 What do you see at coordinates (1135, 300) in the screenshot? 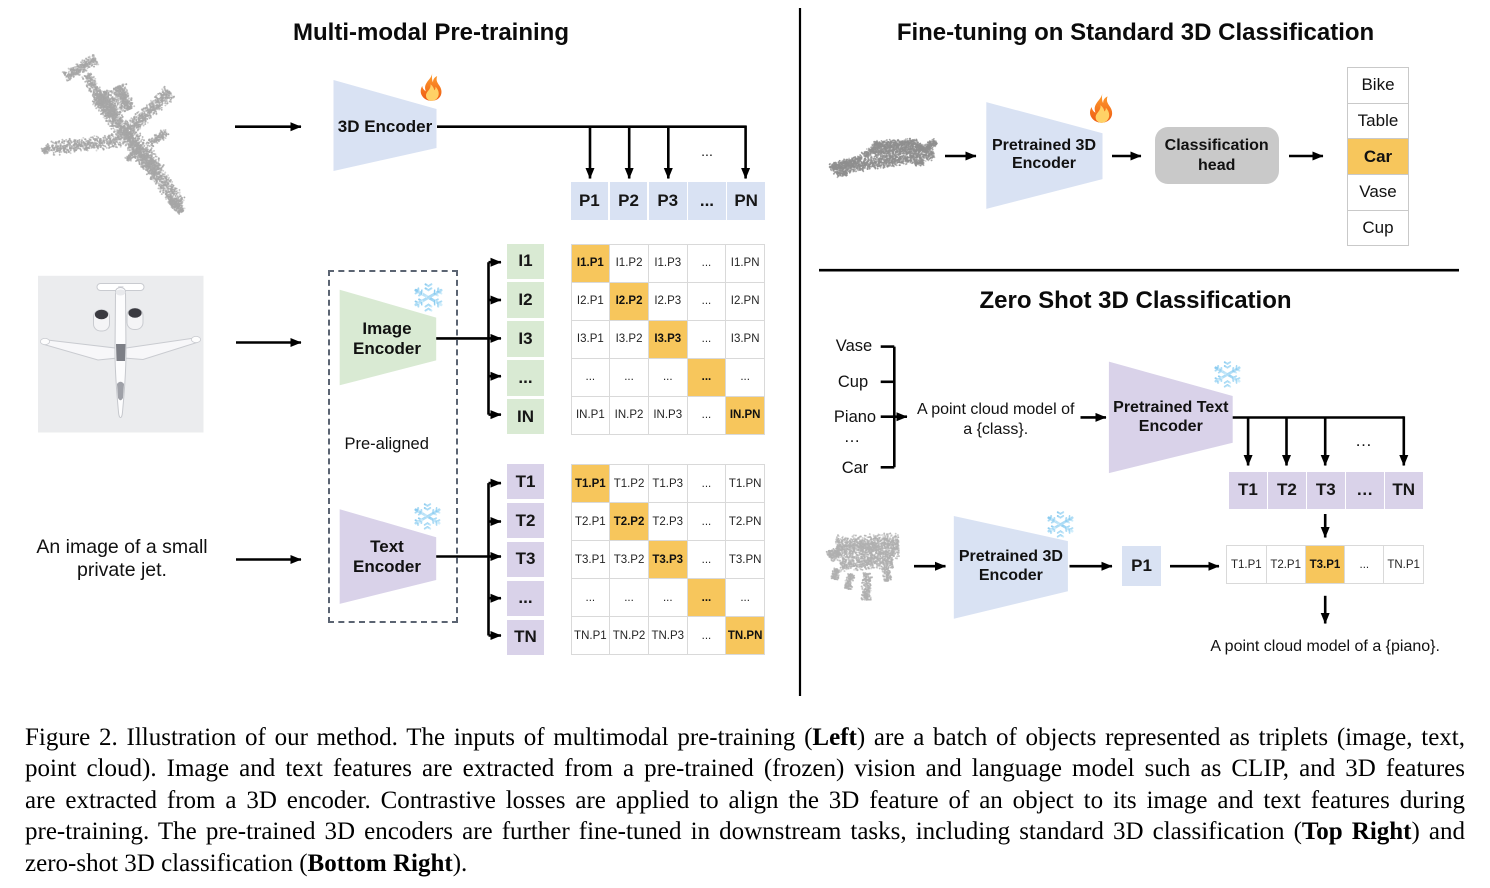
I see `zeroshot-title: Zero Shot 3D Classification` at bounding box center [1135, 300].